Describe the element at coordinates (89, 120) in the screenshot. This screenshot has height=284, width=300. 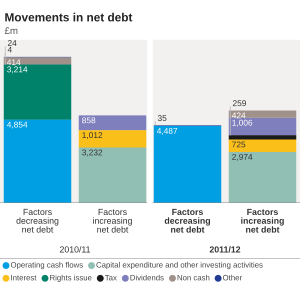
I see `data-label: 858` at that location.